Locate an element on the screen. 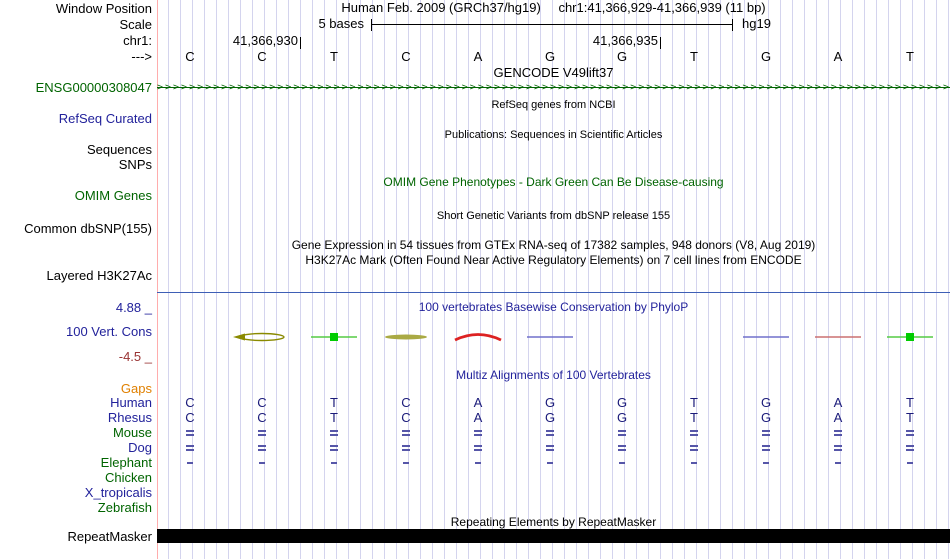 This screenshot has width=950, height=559. track-heading-multiz: Multiz Alignments of 100 Vertebrates is located at coordinates (553, 375).